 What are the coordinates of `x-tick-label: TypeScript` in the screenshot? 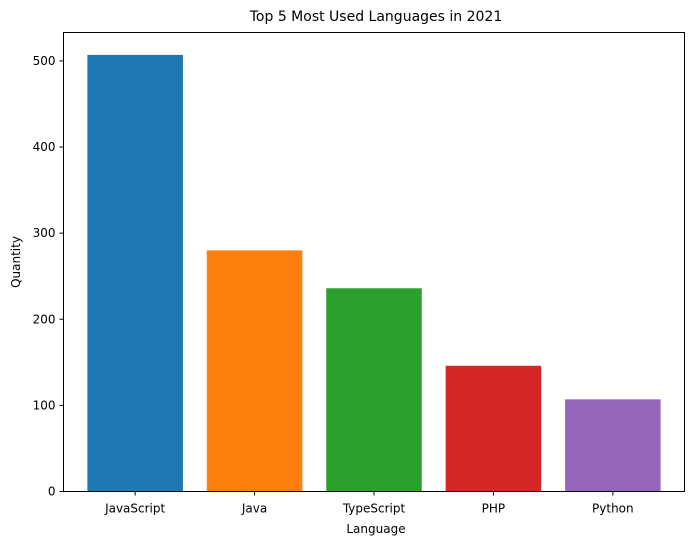 It's located at (374, 509).